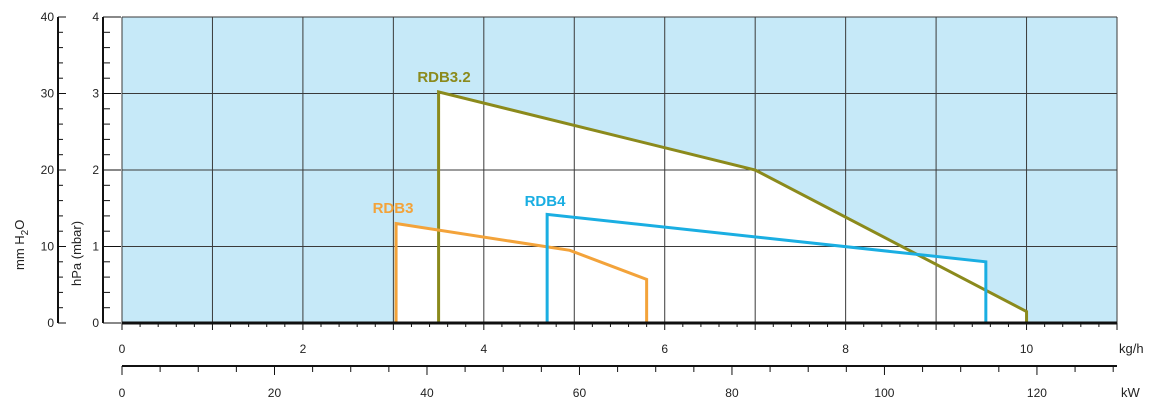 Image resolution: width=1164 pixels, height=403 pixels. Describe the element at coordinates (19, 252) in the screenshot. I see `y-axis-outer-title-main: mm H` at that location.